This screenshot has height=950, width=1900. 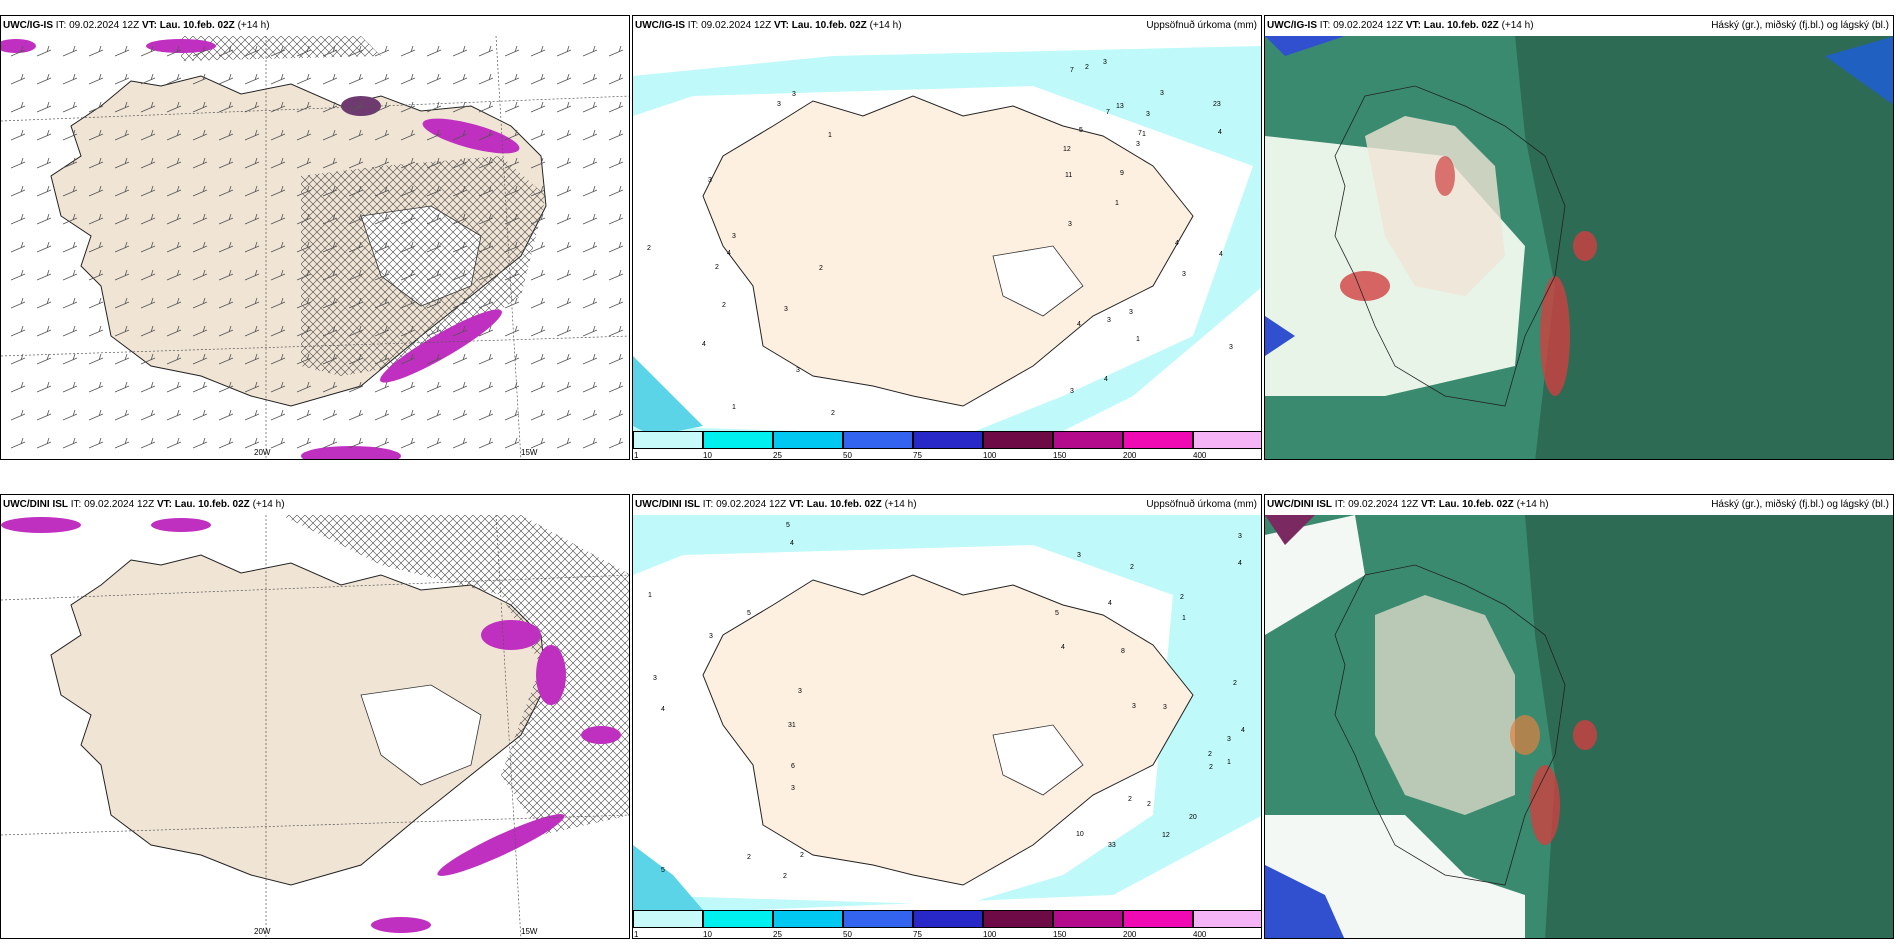 What do you see at coordinates (990, 934) in the screenshot?
I see `cbar-tick: 100` at bounding box center [990, 934].